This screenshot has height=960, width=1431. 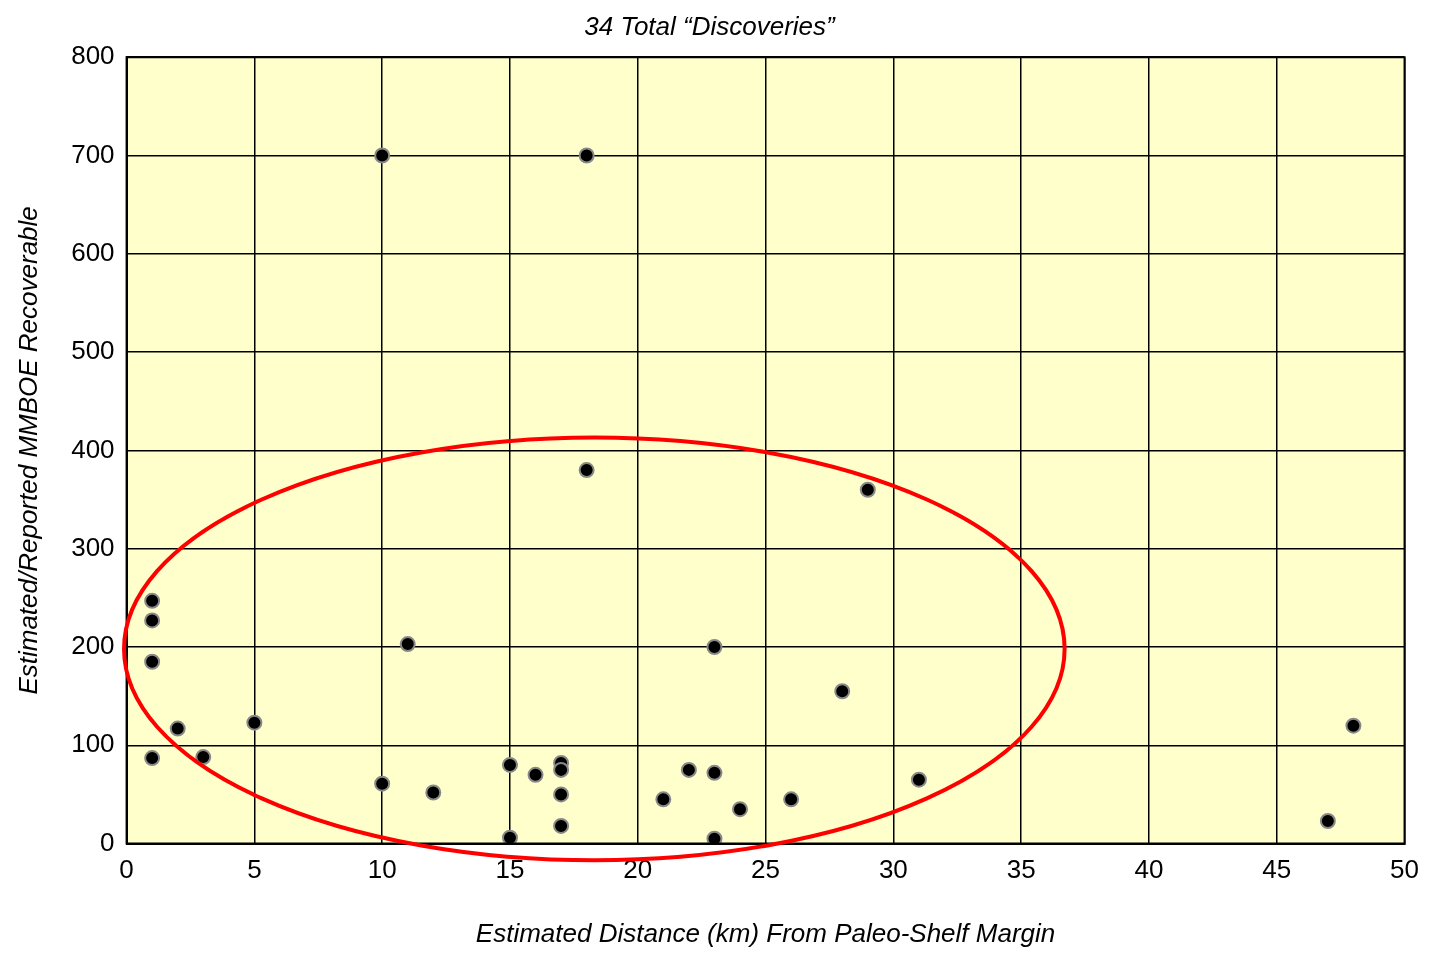 What do you see at coordinates (93, 546) in the screenshot?
I see `y-tick-label: 300` at bounding box center [93, 546].